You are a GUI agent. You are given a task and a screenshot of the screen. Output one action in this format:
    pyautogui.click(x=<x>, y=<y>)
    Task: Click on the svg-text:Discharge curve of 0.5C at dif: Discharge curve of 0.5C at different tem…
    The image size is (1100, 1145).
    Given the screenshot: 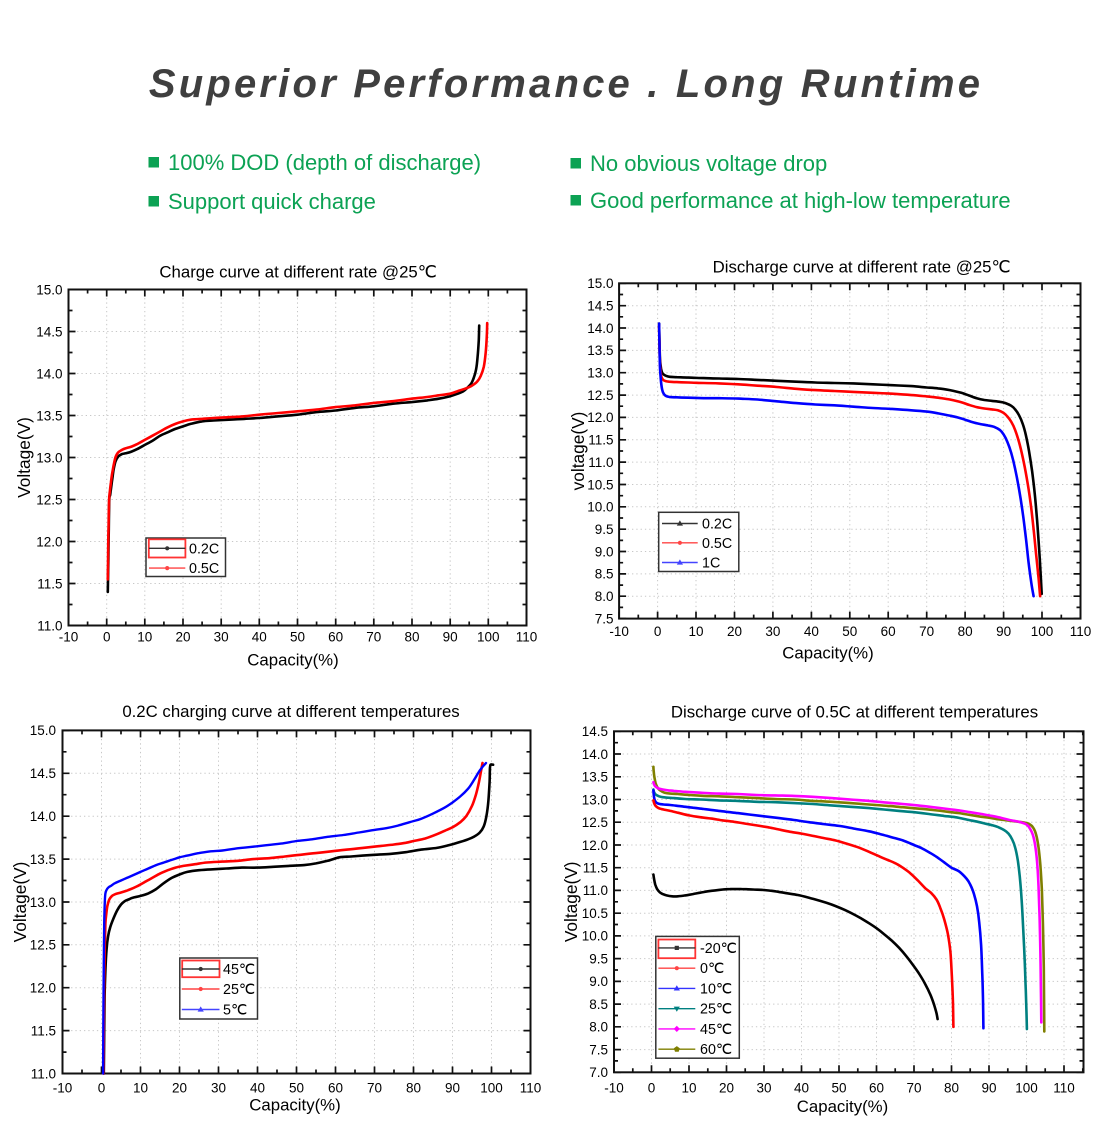 What is the action you would take?
    pyautogui.click(x=854, y=712)
    